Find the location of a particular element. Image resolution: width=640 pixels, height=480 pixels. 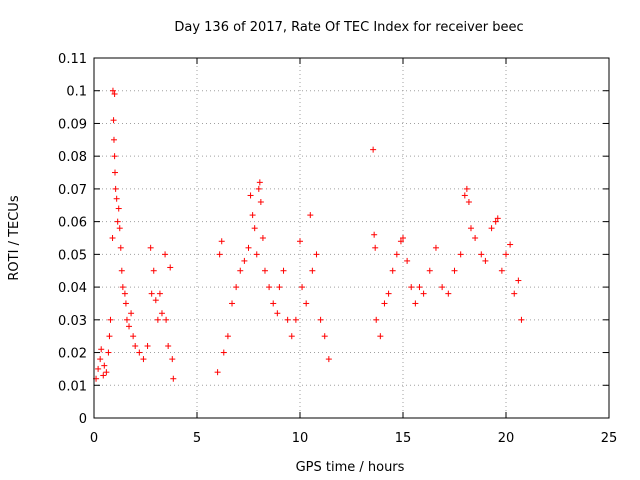

y-tick-label: 0.01 is located at coordinates (72, 386).